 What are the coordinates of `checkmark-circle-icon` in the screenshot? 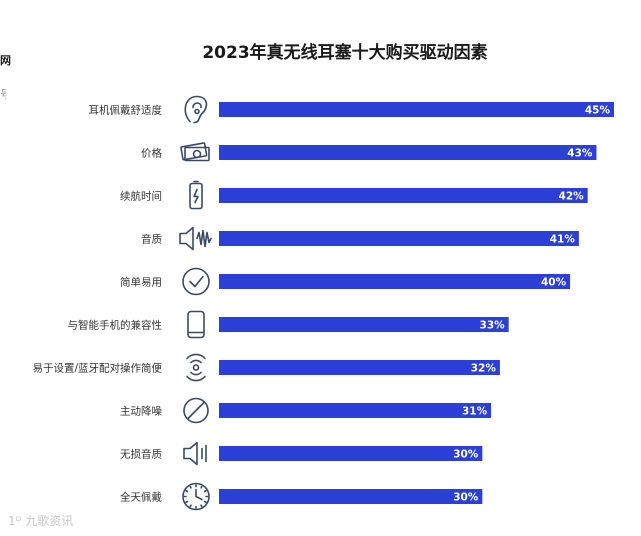 It's located at (196, 281).